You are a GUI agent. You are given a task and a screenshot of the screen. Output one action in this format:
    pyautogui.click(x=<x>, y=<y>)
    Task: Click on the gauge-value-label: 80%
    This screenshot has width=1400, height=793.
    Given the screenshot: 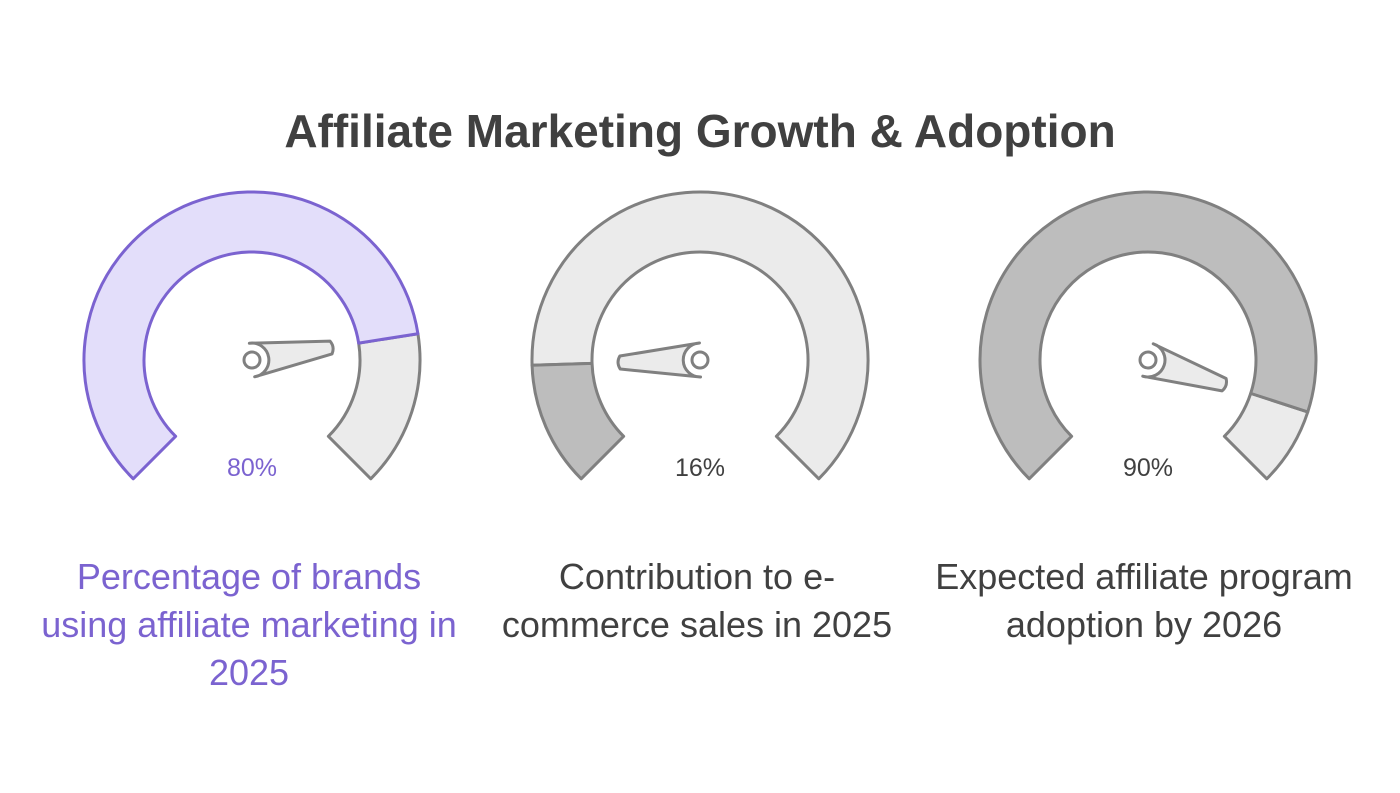 What is the action you would take?
    pyautogui.click(x=252, y=468)
    